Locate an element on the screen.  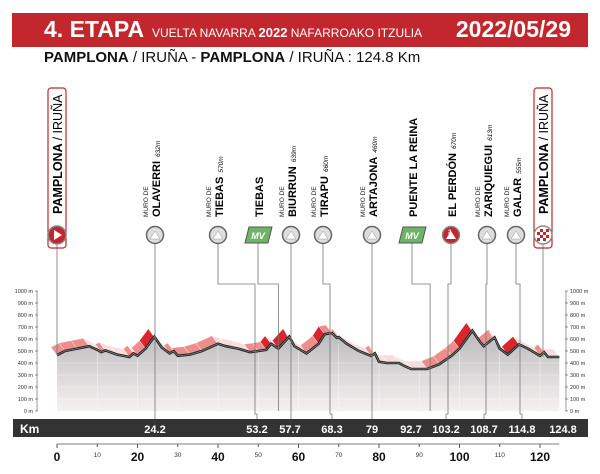
x-tick-label: 60 is located at coordinates (299, 457).